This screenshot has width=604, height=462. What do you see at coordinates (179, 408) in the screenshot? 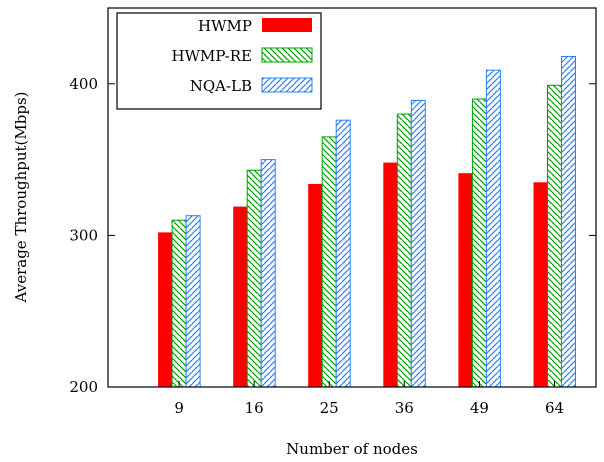
I see `x-tick-label: 9` at bounding box center [179, 408].